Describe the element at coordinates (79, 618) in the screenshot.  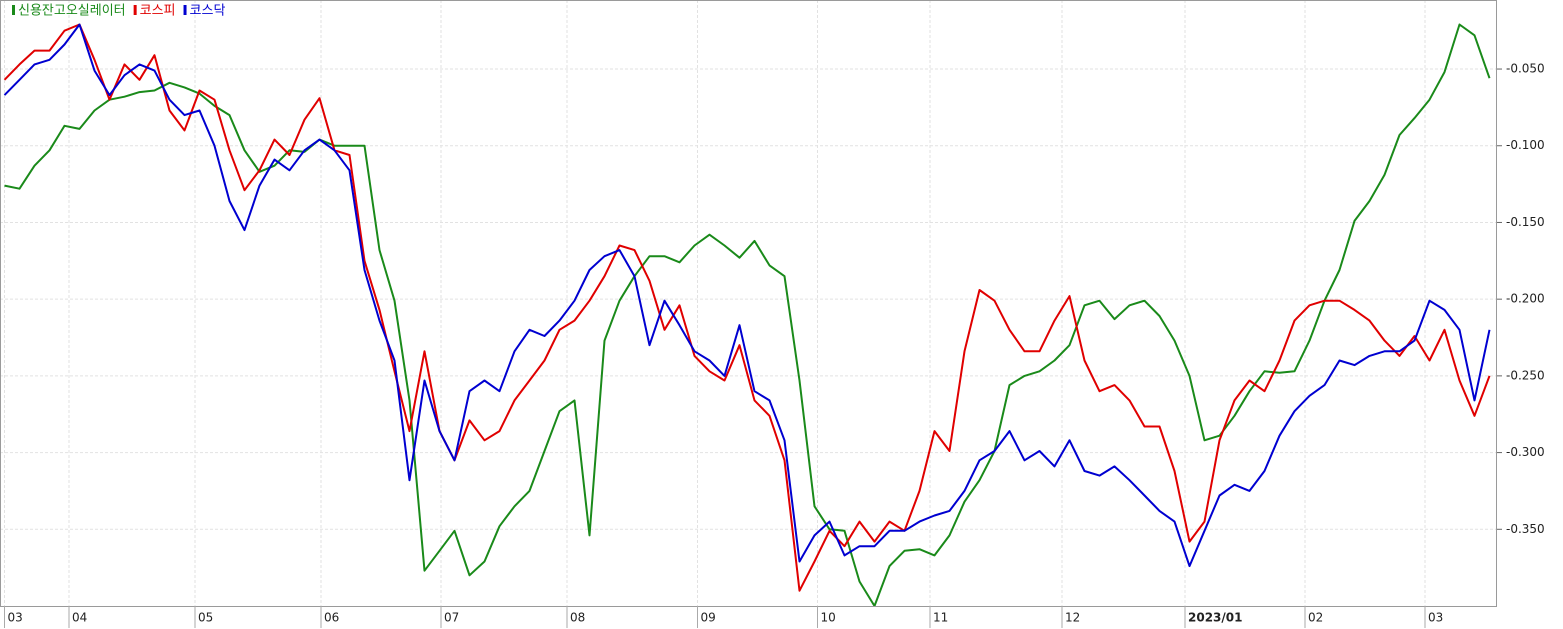
I see `x-tick-label: 04` at that location.